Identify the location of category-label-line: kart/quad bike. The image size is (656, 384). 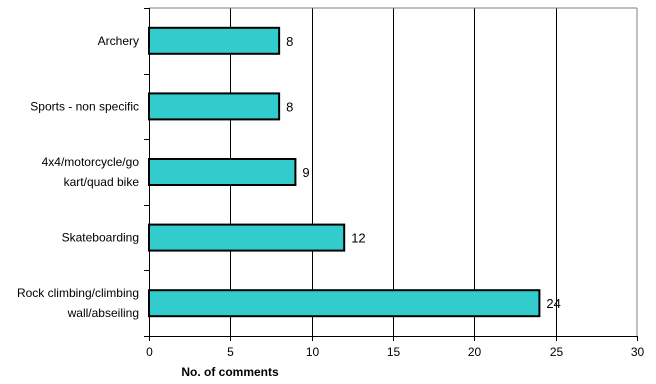
(102, 182).